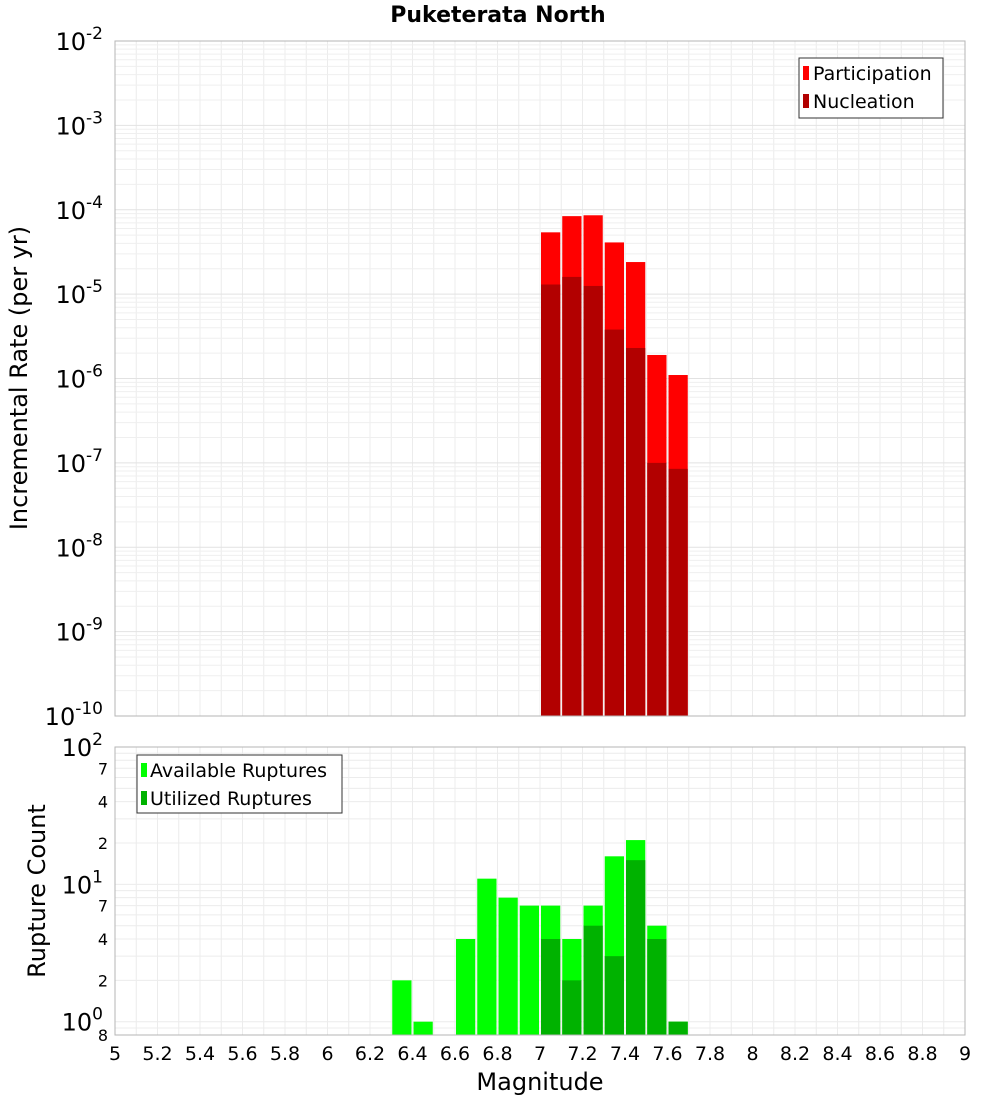  What do you see at coordinates (80, 631) in the screenshot?
I see `y-tick-label: 10⁻⁹` at bounding box center [80, 631].